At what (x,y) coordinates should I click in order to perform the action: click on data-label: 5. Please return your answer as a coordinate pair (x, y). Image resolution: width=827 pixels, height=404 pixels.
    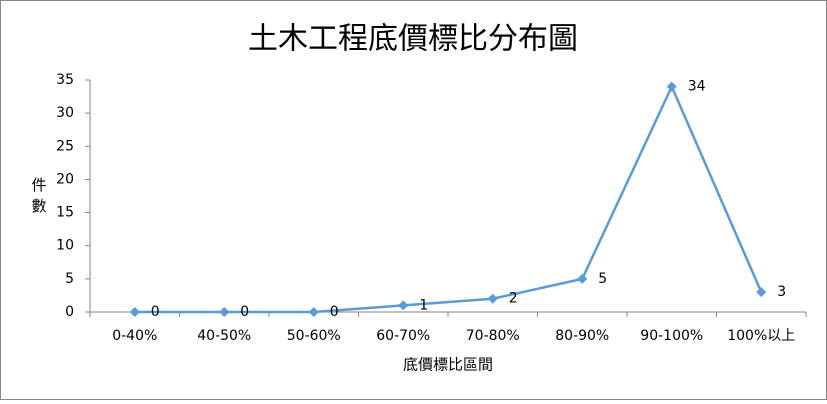
    Looking at the image, I should click on (602, 279).